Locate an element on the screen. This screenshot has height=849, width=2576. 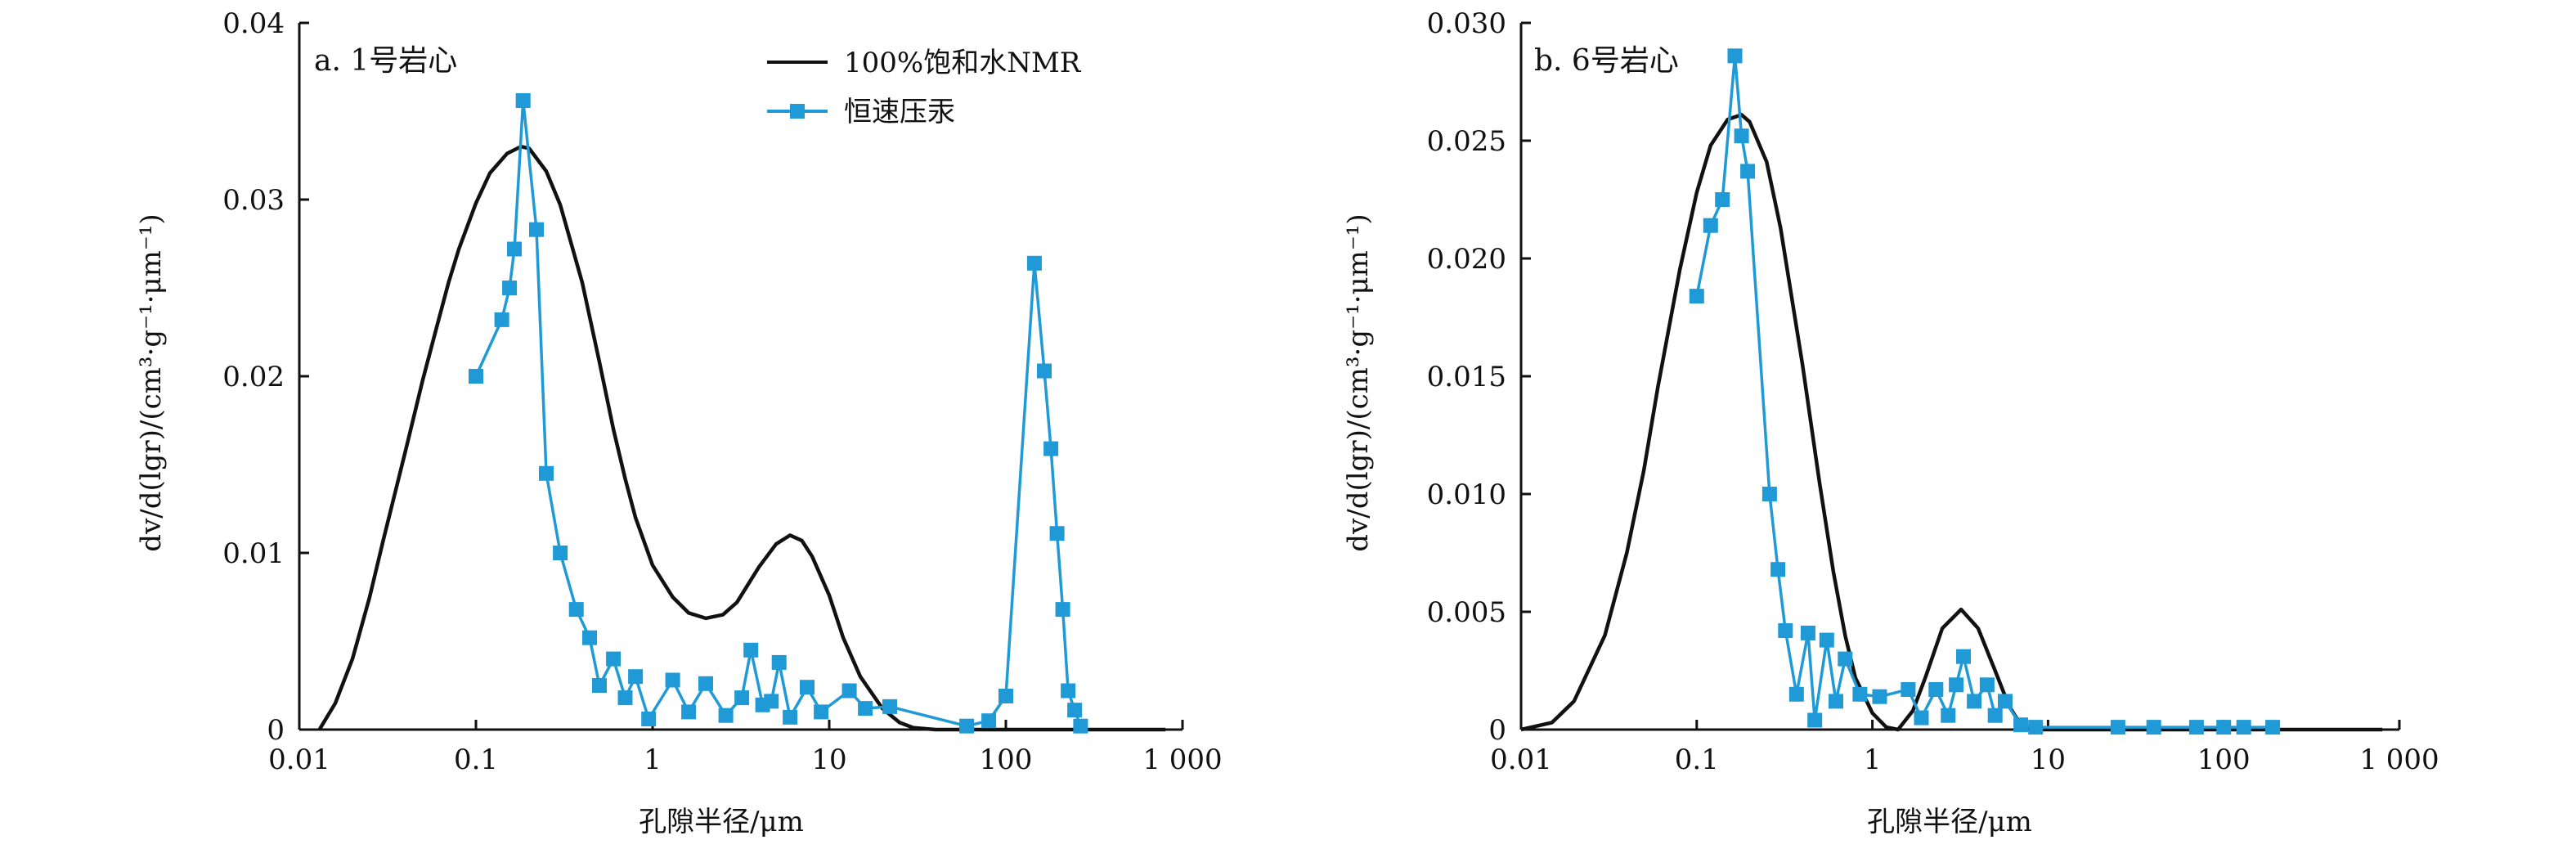
y-tick-label: 0.015 is located at coordinates (1466, 377).